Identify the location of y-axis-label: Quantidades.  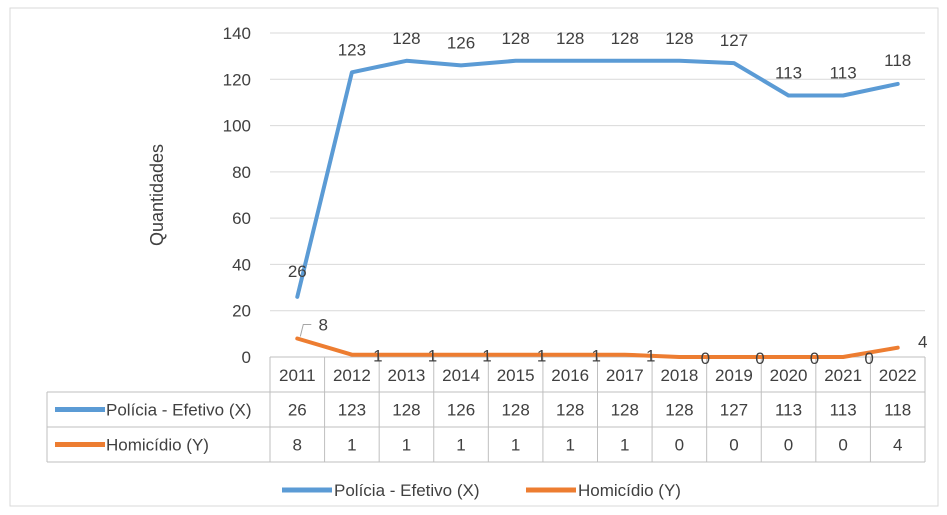
(157, 195).